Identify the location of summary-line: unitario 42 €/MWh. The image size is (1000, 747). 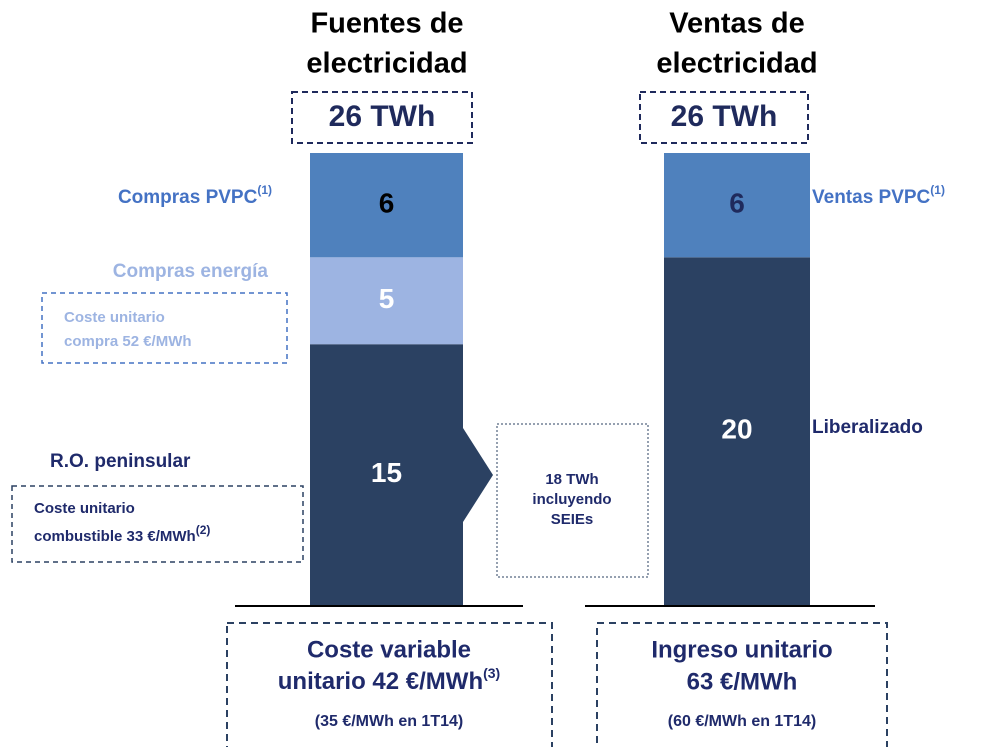
(380, 681).